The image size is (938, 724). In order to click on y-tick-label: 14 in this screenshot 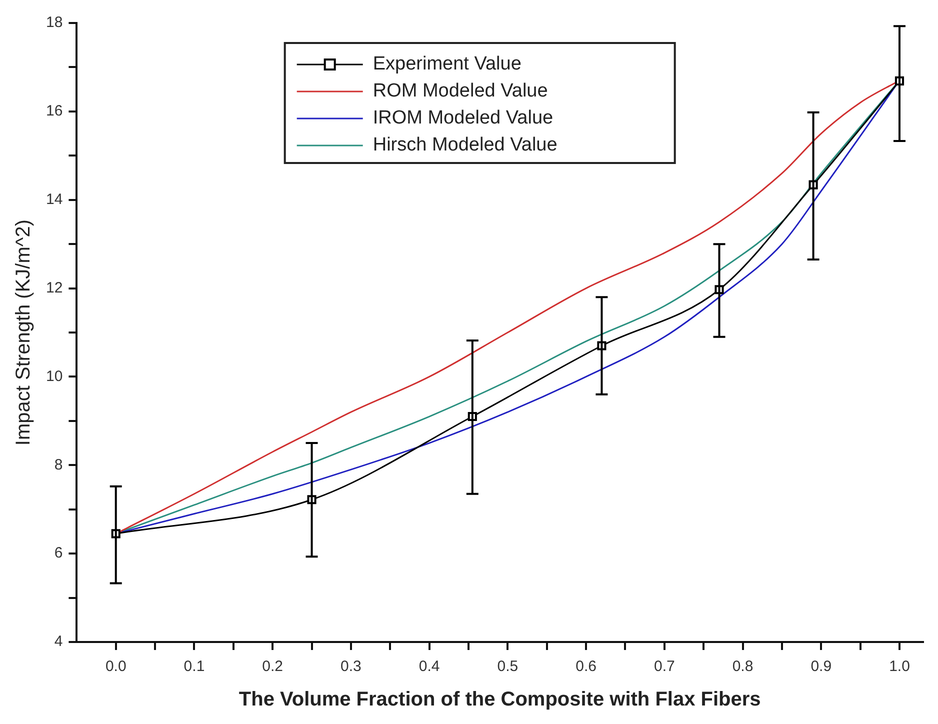, I will do `click(54, 199)`.